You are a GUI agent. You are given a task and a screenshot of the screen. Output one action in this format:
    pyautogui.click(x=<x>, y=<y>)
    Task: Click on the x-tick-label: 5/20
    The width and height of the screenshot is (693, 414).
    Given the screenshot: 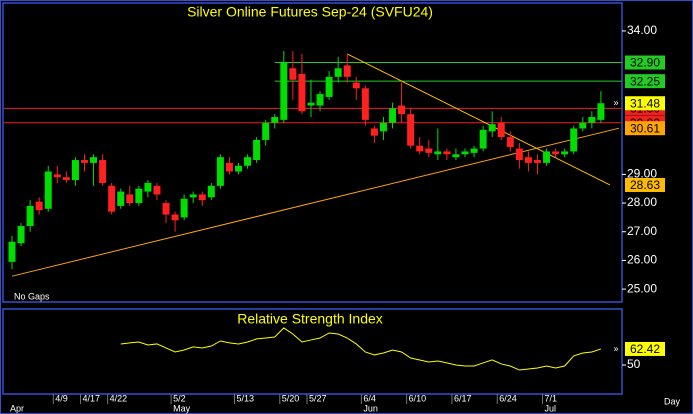 What is the action you would take?
    pyautogui.click(x=291, y=398)
    